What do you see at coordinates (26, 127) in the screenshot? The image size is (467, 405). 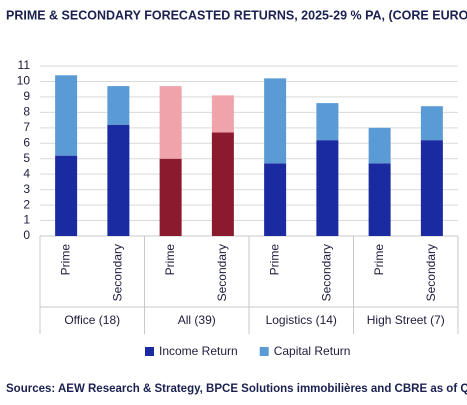 I see `y-tick-label: 7` at bounding box center [26, 127].